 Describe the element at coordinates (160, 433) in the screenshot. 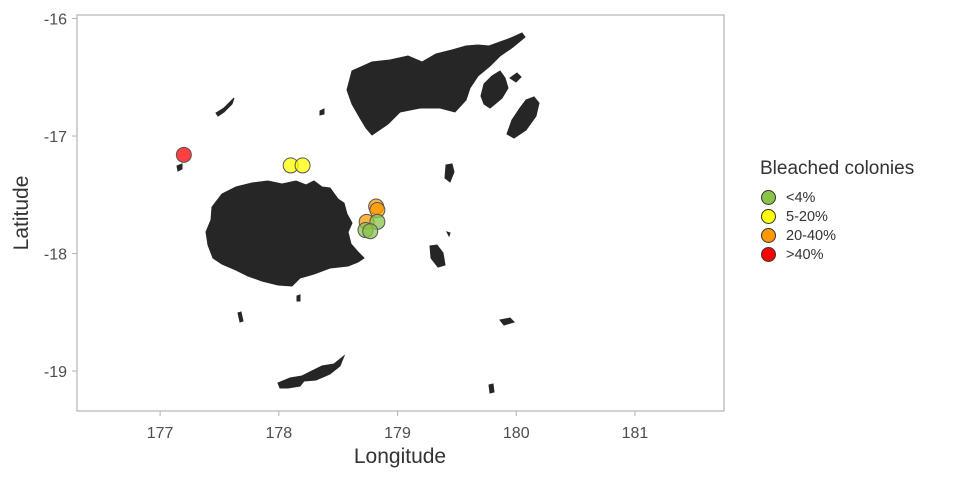

I see `x-tick-label: 177` at that location.